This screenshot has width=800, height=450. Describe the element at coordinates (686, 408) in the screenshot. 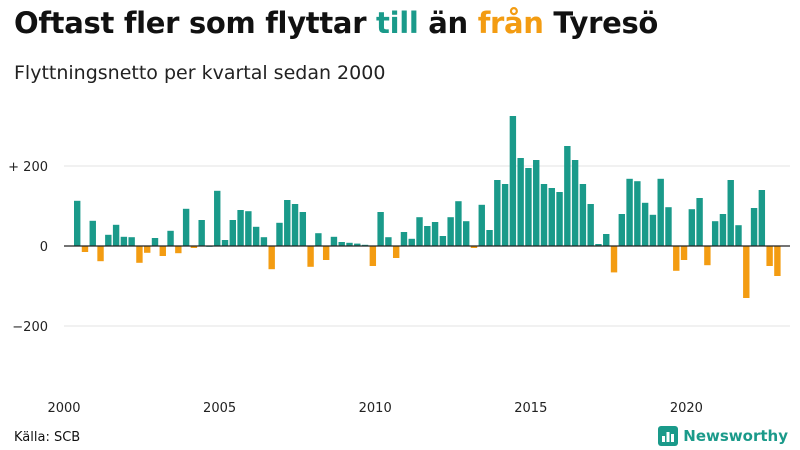

I see `x-tick-label: 2020` at that location.